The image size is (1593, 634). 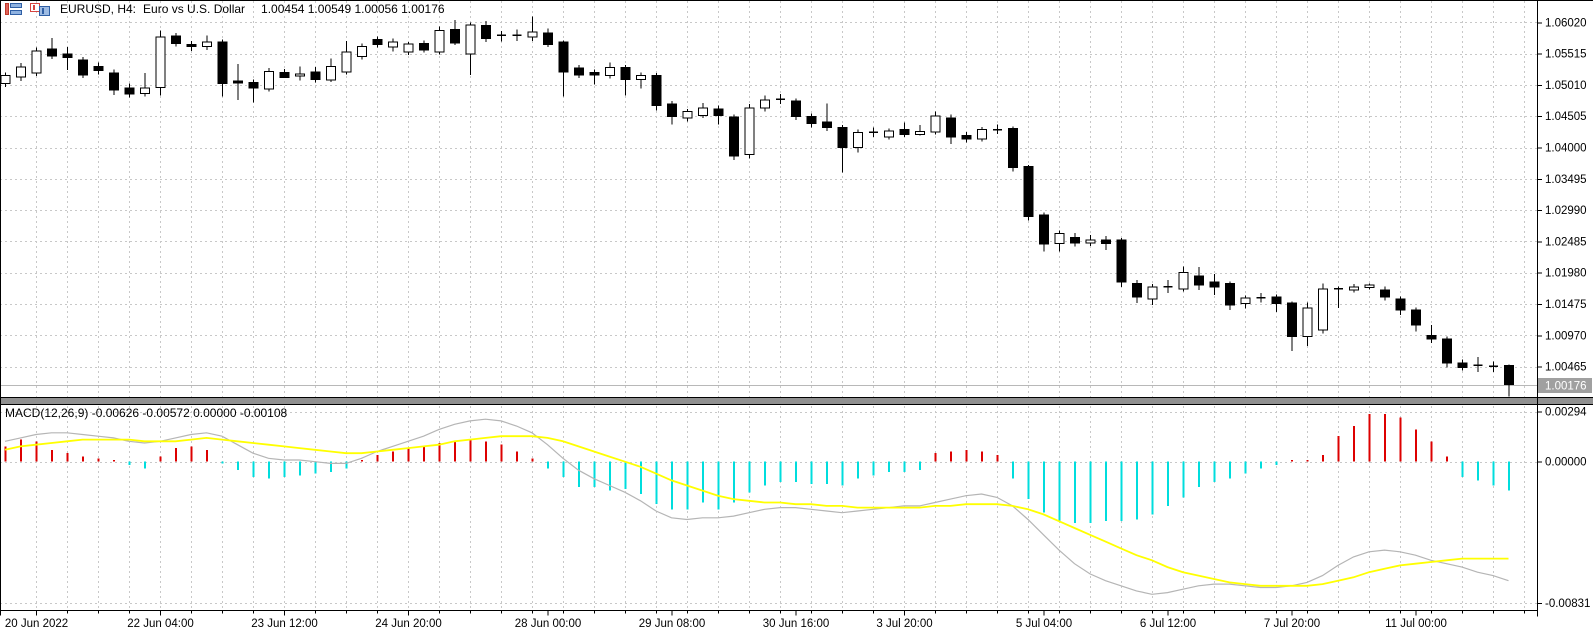 I want to click on price-axis-label: 1.00970, so click(x=1566, y=336).